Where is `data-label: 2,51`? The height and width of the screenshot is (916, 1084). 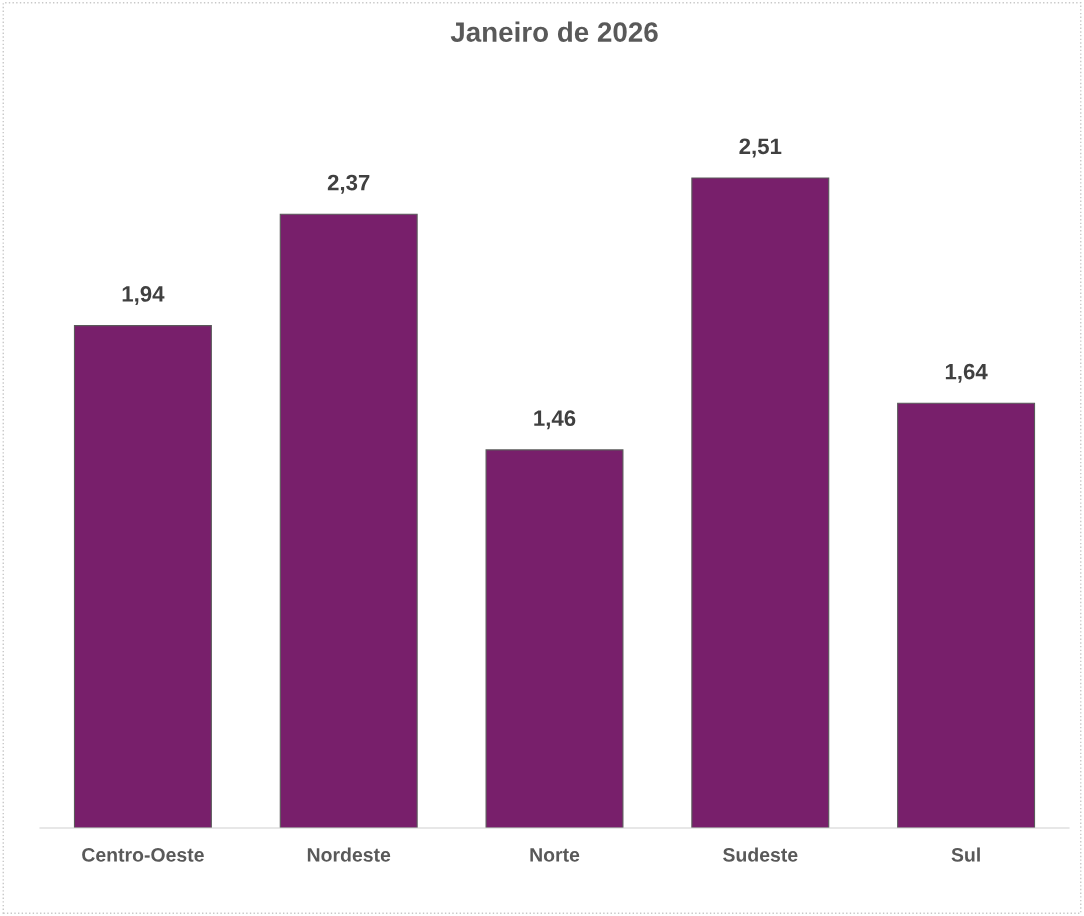 data-label: 2,51 is located at coordinates (760, 148).